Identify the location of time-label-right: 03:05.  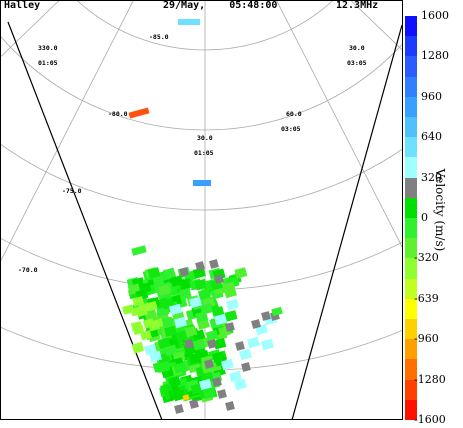
(357, 63).